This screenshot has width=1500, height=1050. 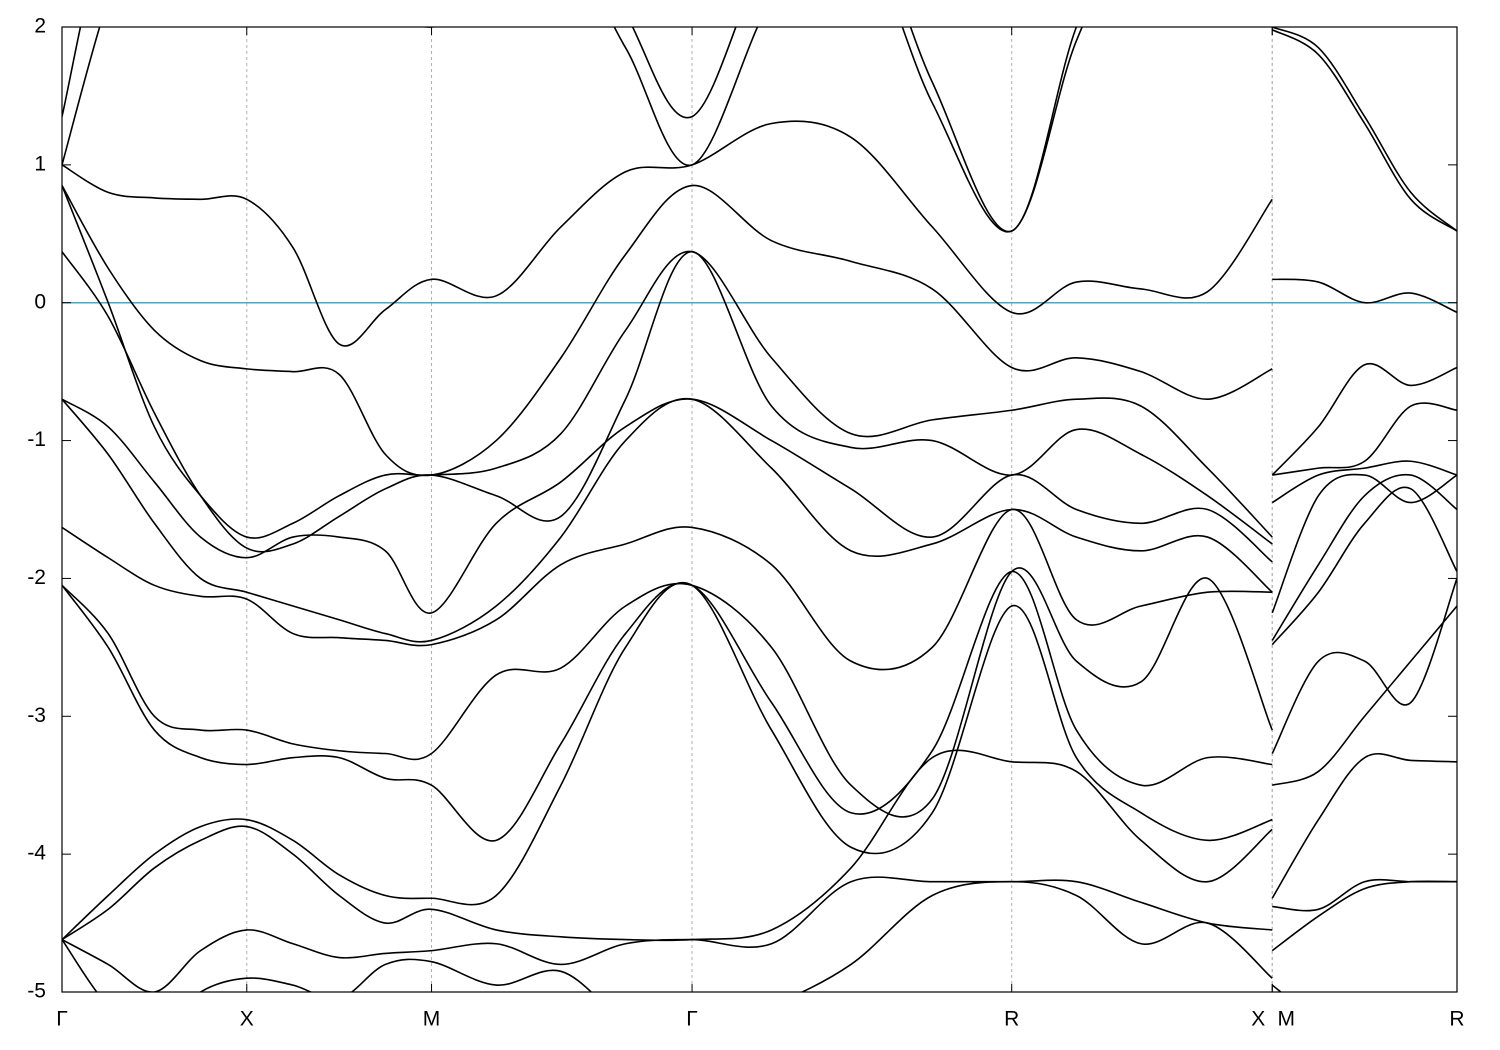 I want to click on y-tick-label: -1, so click(x=36, y=439).